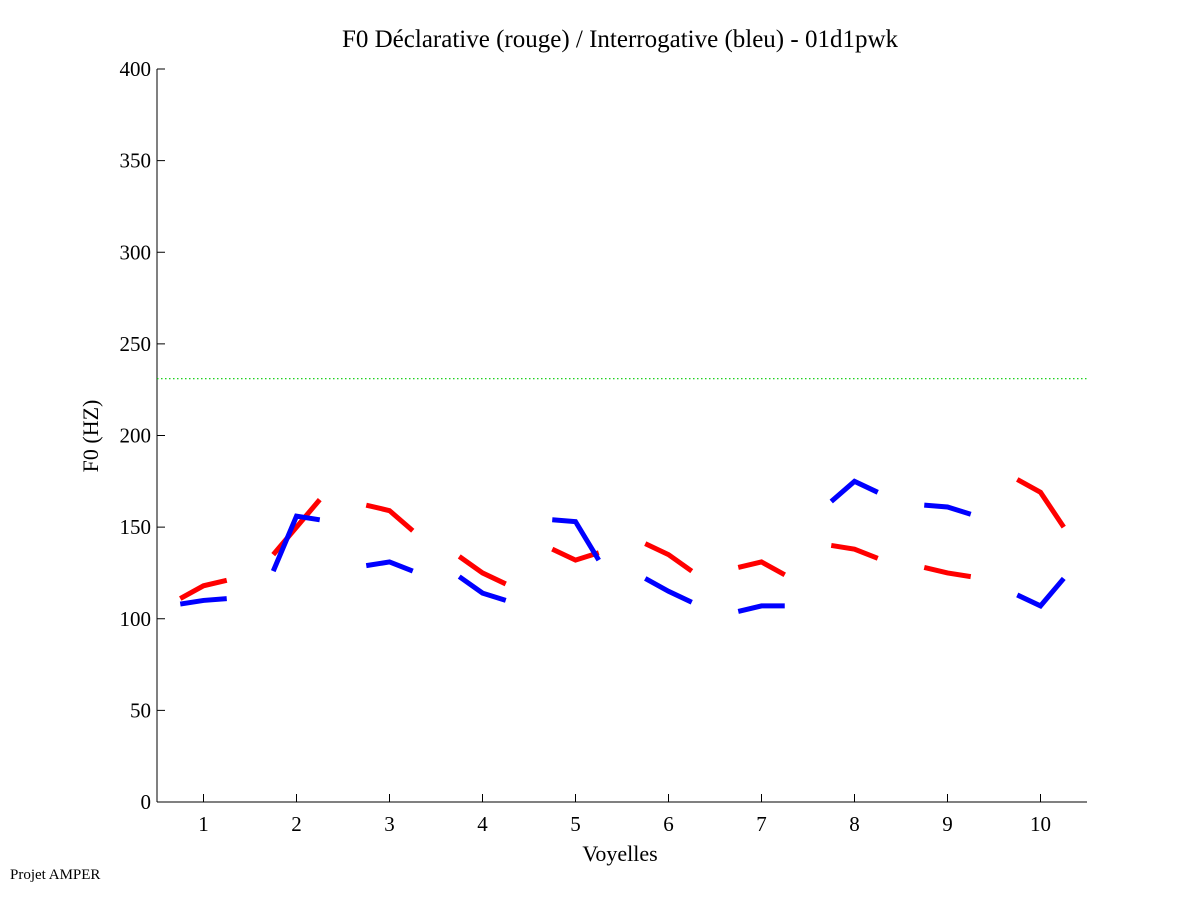  I want to click on x-tick-label: 1, so click(203, 824).